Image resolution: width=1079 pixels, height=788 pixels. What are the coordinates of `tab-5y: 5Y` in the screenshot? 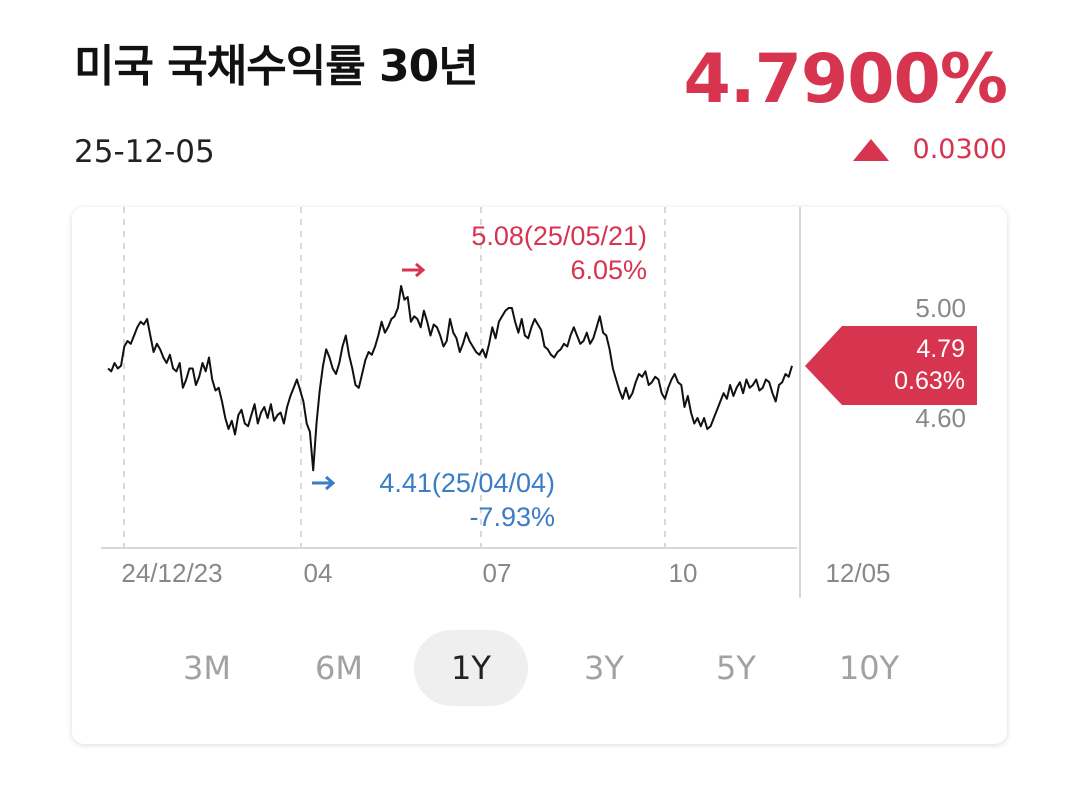 It's located at (736, 668).